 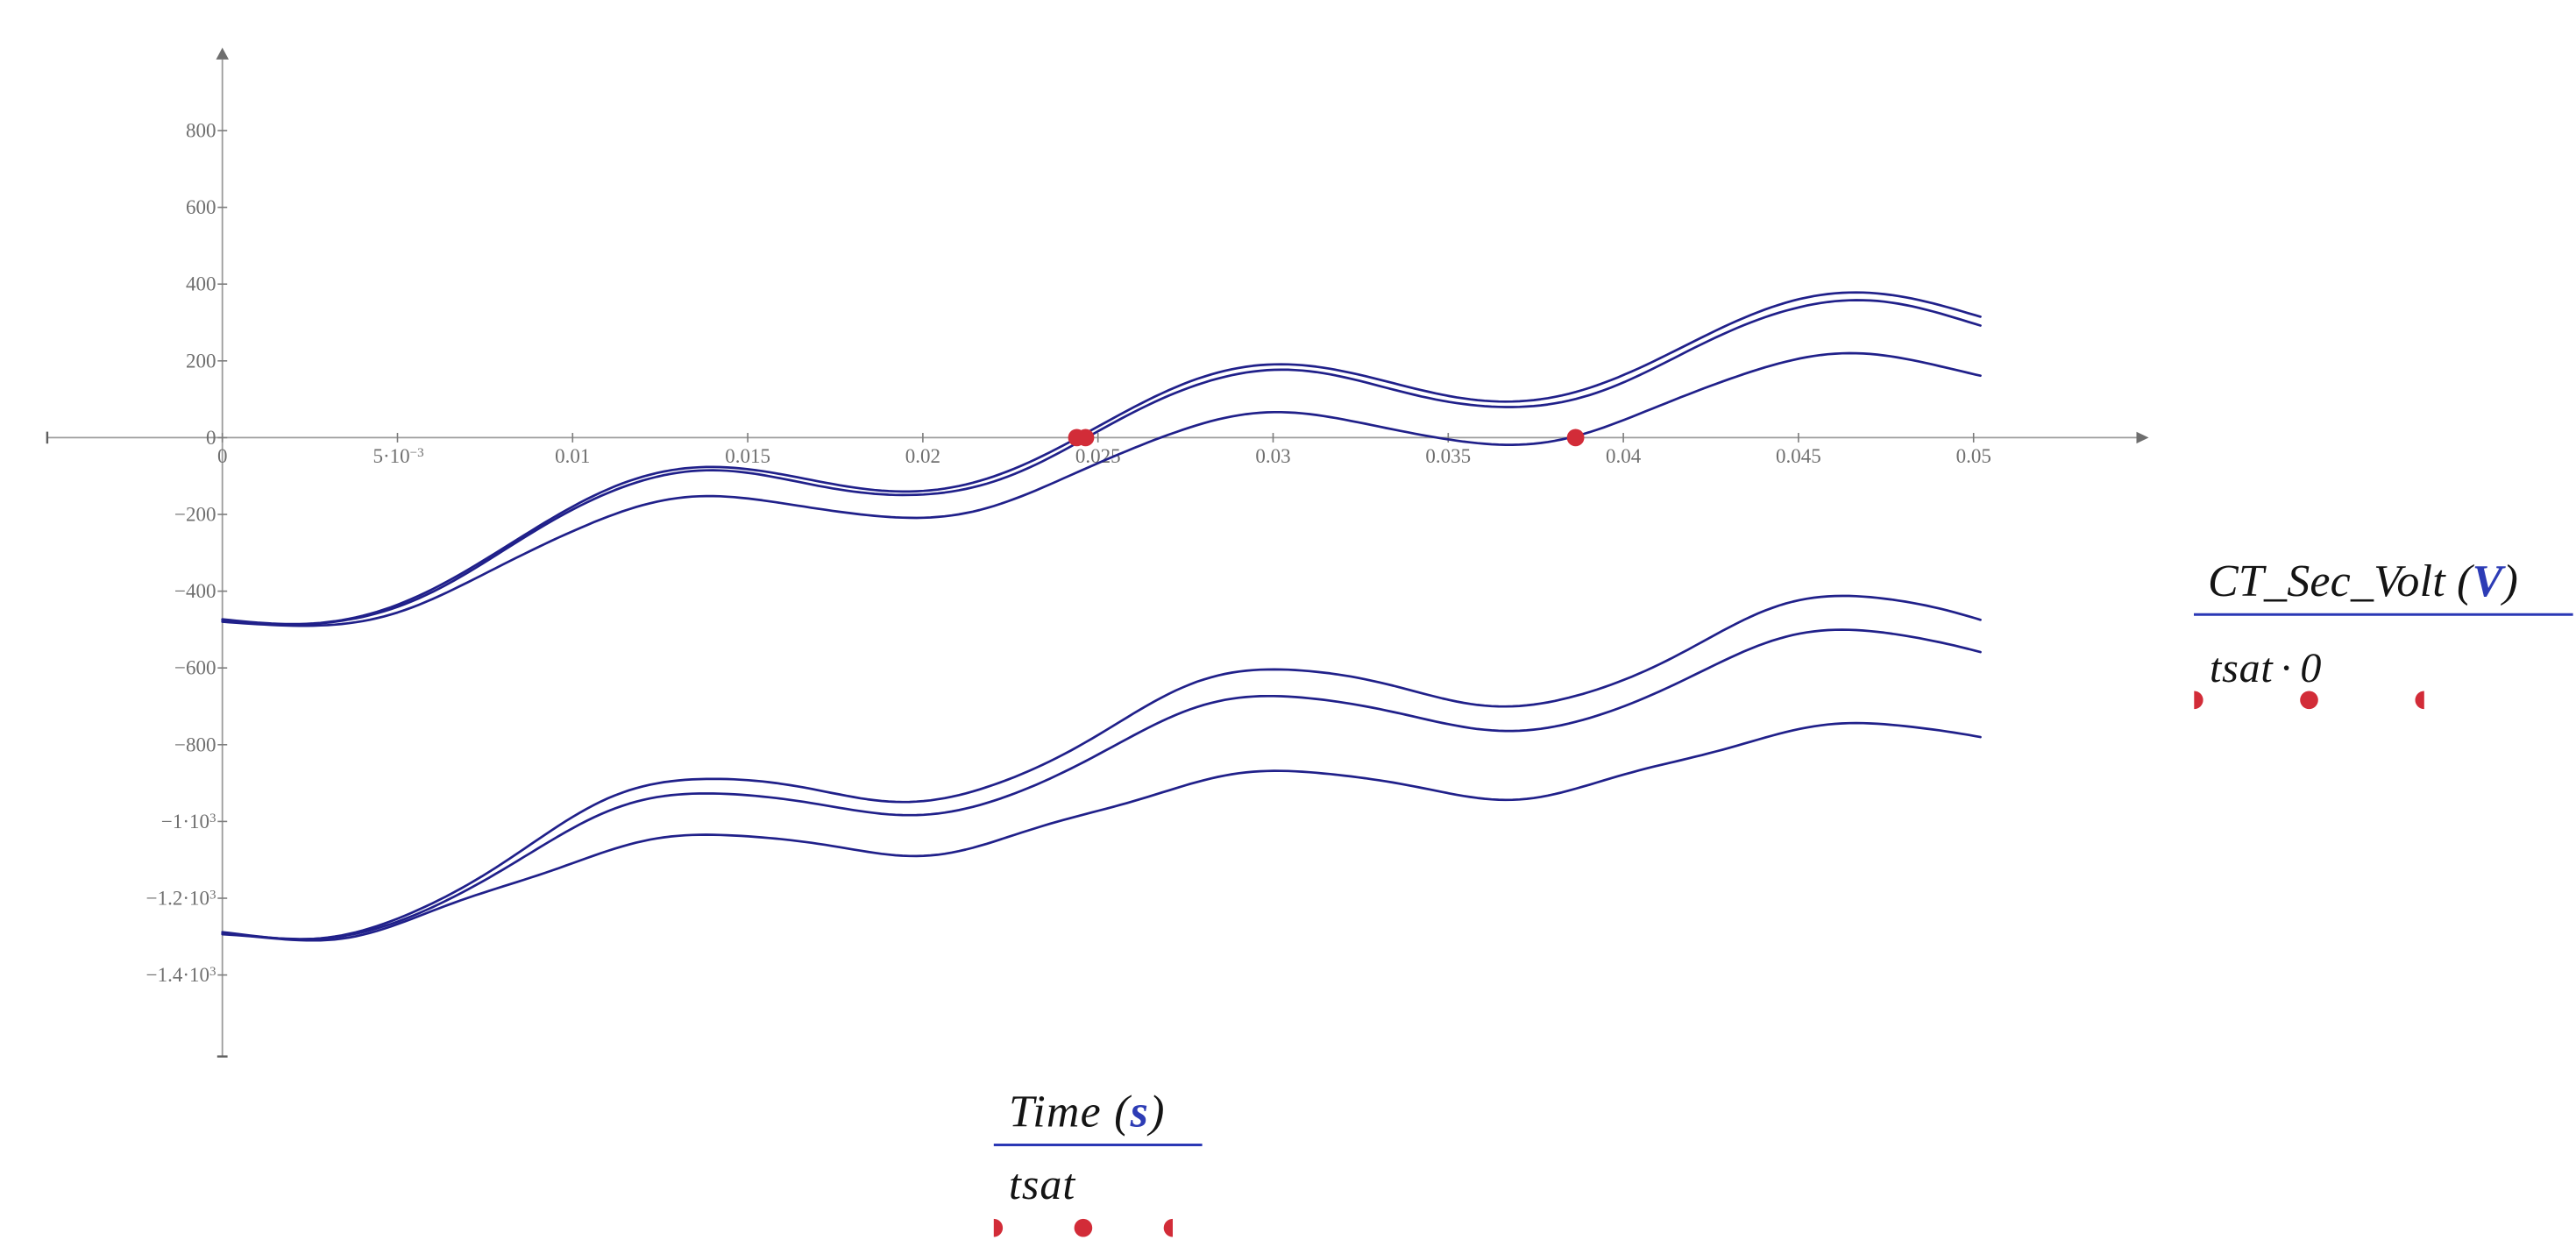 I want to click on svg-text: 0.035, so click(x=1448, y=456).